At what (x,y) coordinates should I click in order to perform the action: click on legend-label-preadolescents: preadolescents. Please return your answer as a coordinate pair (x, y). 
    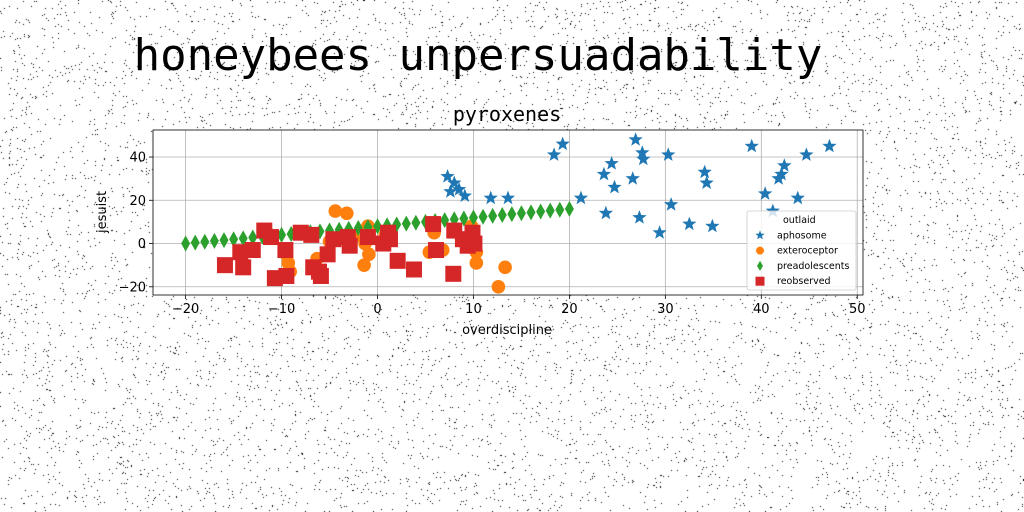
    Looking at the image, I should click on (813, 266).